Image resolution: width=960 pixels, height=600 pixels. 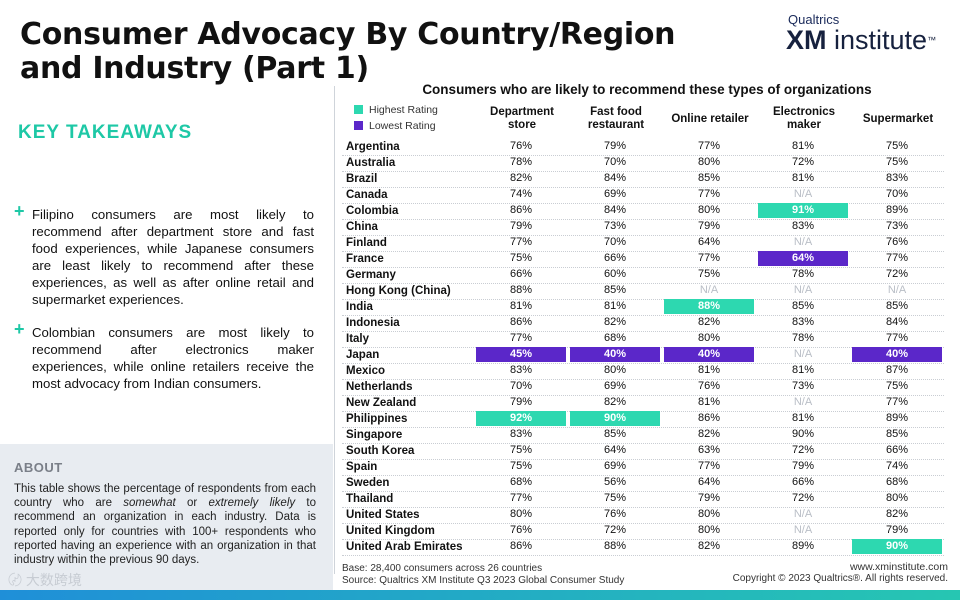 What do you see at coordinates (643, 307) in the screenshot?
I see `table-row: India 81% 81% 88% 85% 85%` at bounding box center [643, 307].